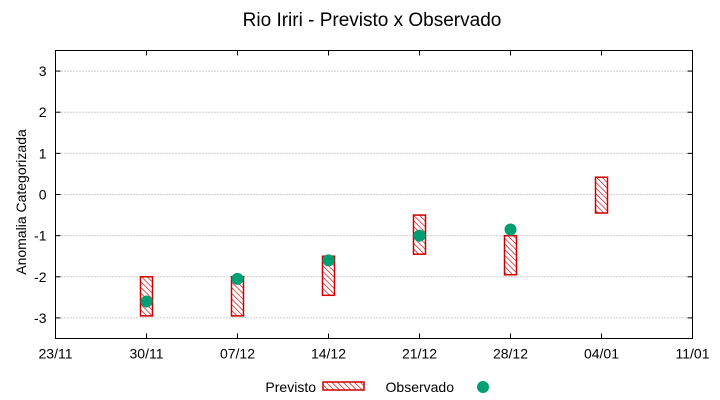 This screenshot has height=400, width=720. What do you see at coordinates (377, 387) in the screenshot?
I see `legend: Previsto Observado` at bounding box center [377, 387].